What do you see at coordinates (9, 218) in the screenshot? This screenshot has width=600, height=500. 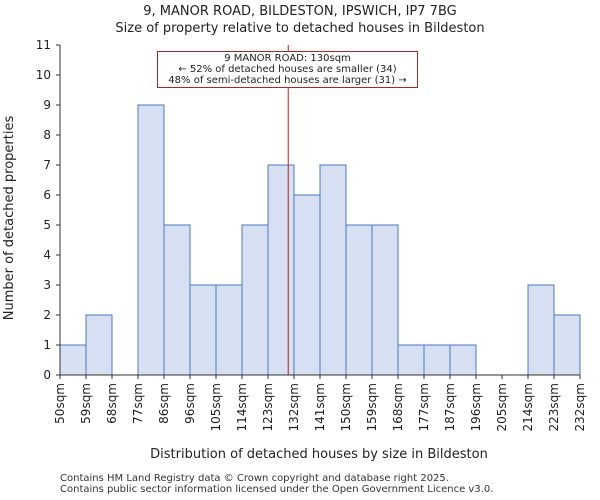 I see `y-axis-title: Number of detached properties` at bounding box center [9, 218].